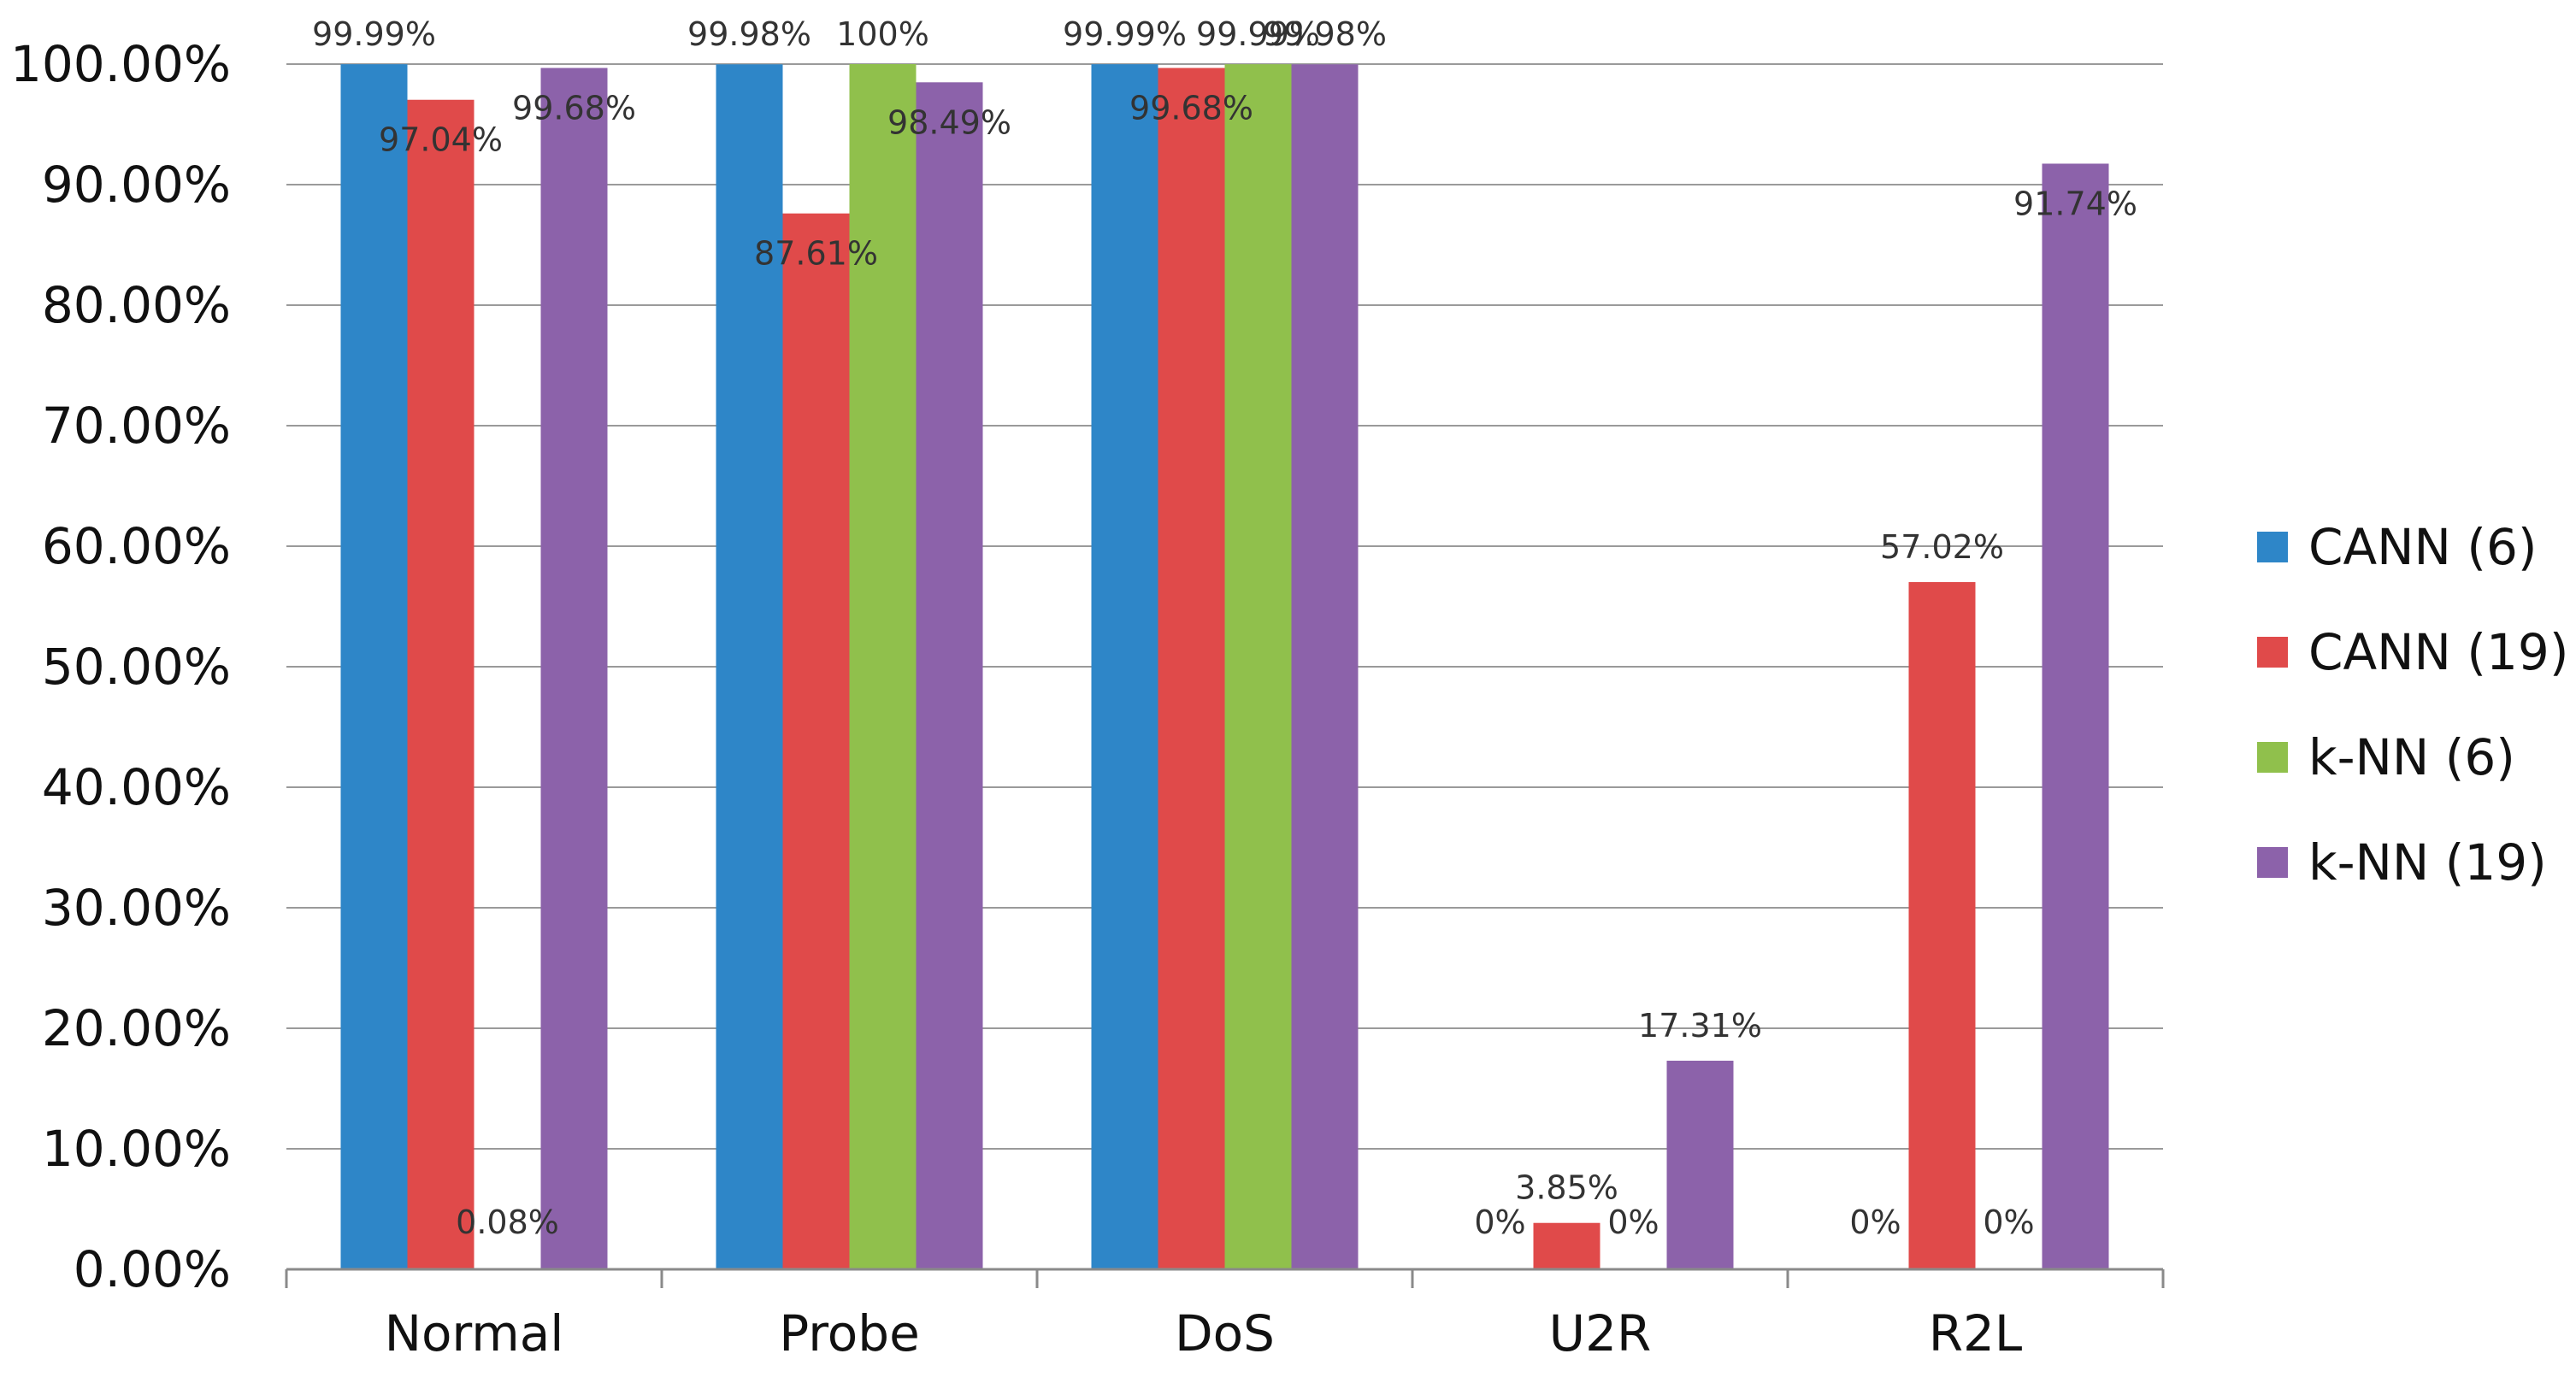  Describe the element at coordinates (883, 34) in the screenshot. I see `data-label: 100%` at that location.